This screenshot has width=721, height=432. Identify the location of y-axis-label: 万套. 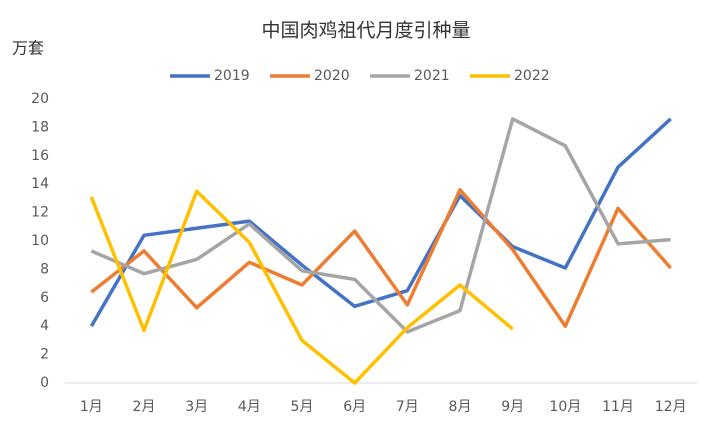
(28, 48).